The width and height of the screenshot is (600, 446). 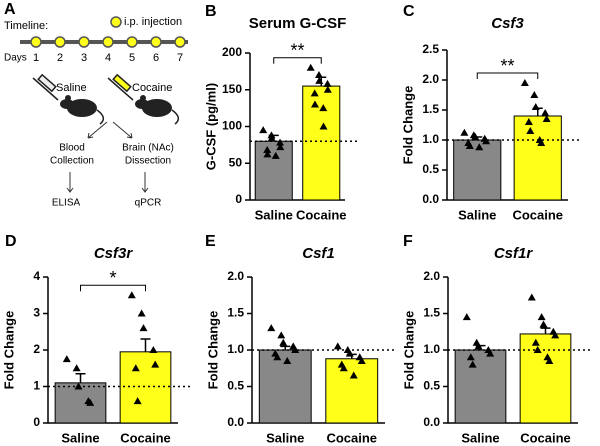 What do you see at coordinates (318, 253) in the screenshot?
I see `chart-title: Csf1` at bounding box center [318, 253].